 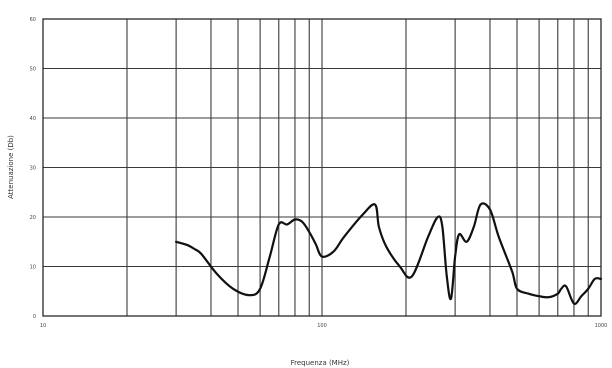 What do you see at coordinates (33, 119) in the screenshot?
I see `y-tick-label: 40` at bounding box center [33, 119].